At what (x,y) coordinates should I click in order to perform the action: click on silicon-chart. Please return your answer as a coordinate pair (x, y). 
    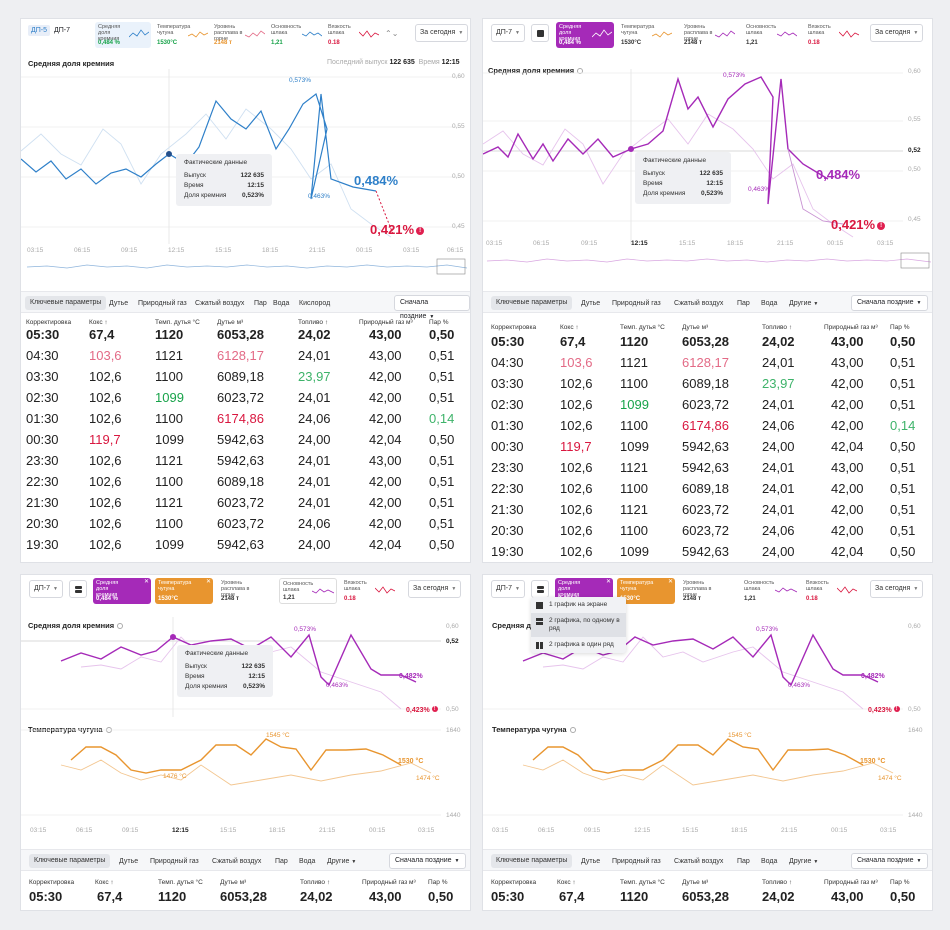
    Looking at the image, I should click on (708, 159).